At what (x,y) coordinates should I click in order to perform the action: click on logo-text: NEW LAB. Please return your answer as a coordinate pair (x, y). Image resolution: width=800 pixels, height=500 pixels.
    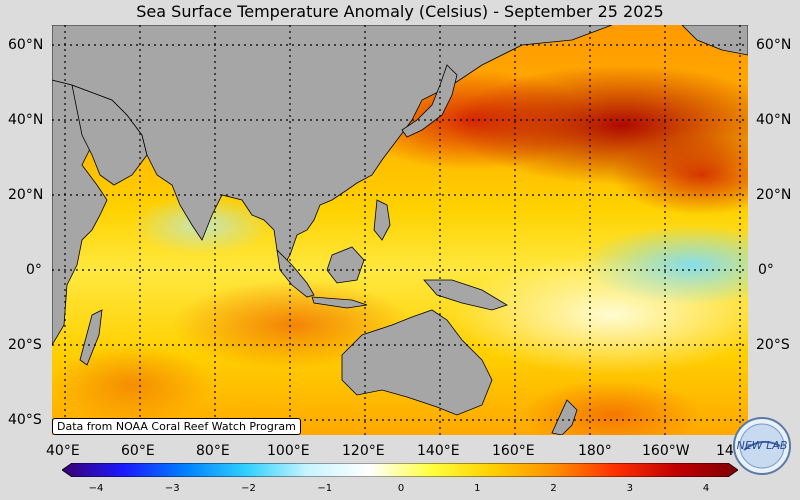
    Looking at the image, I should click on (762, 445).